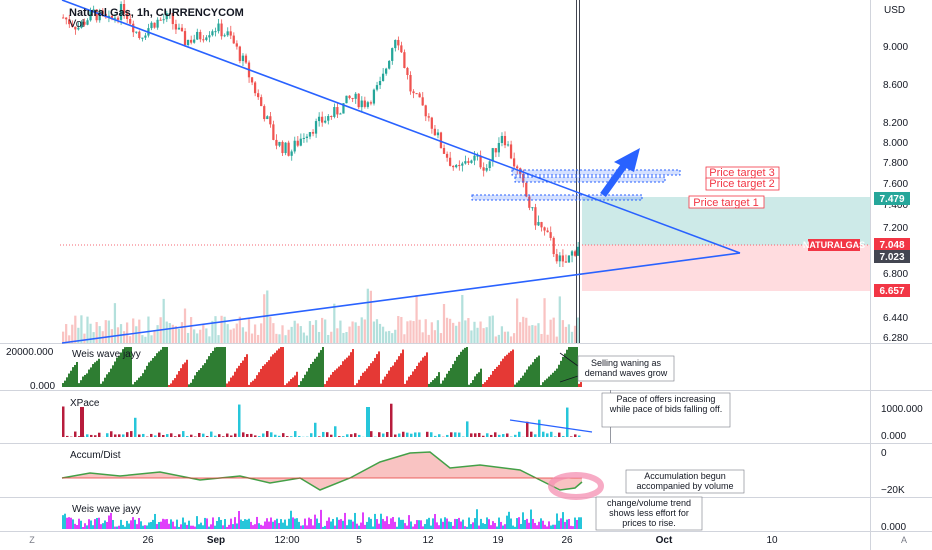  What do you see at coordinates (76, 24) in the screenshot?
I see `volume-label: Vol` at bounding box center [76, 24].